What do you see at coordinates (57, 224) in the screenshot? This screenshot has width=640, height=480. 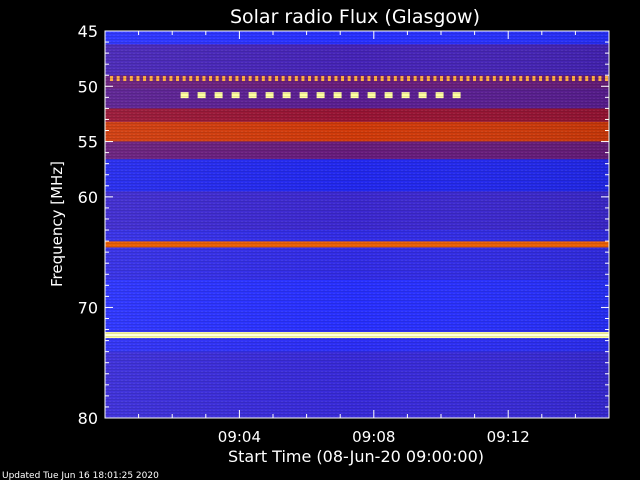 I see `y-axis-label: Frequency [MHz]` at bounding box center [57, 224].